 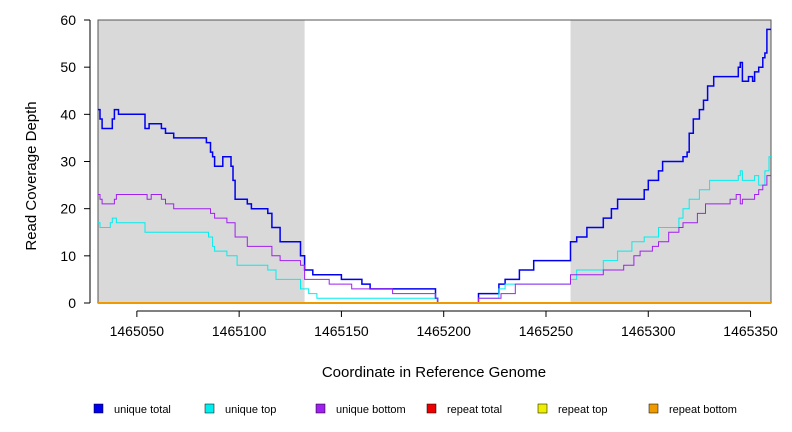 What do you see at coordinates (474, 410) in the screenshot?
I see `legend-label: repeat total` at bounding box center [474, 410].